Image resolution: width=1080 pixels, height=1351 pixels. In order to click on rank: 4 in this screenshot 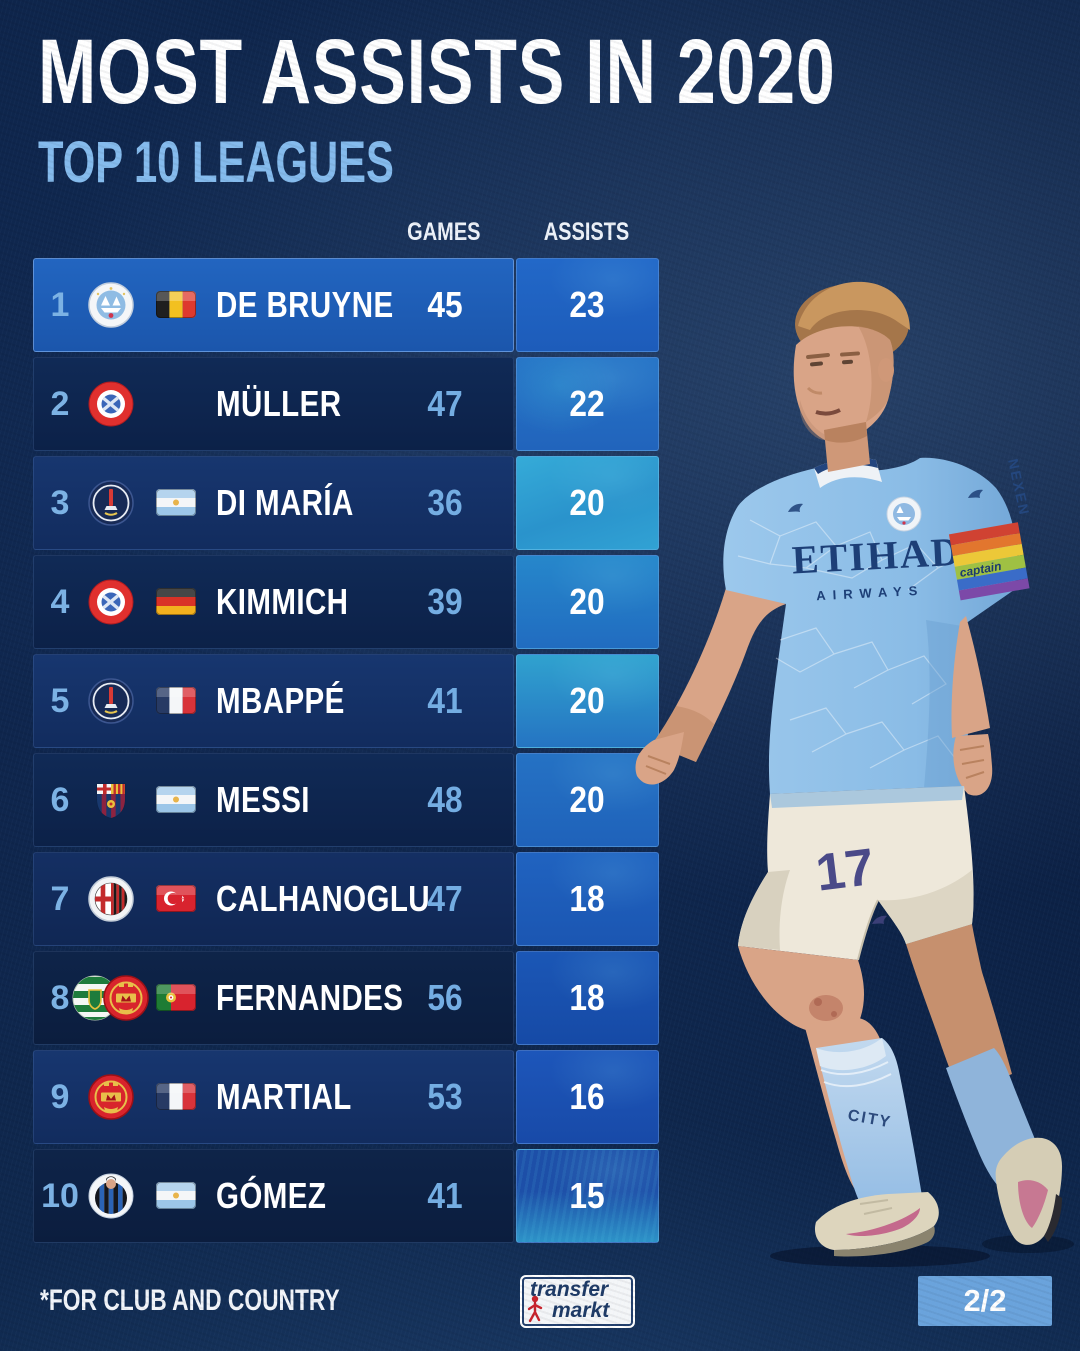, I will do `click(60, 601)`.